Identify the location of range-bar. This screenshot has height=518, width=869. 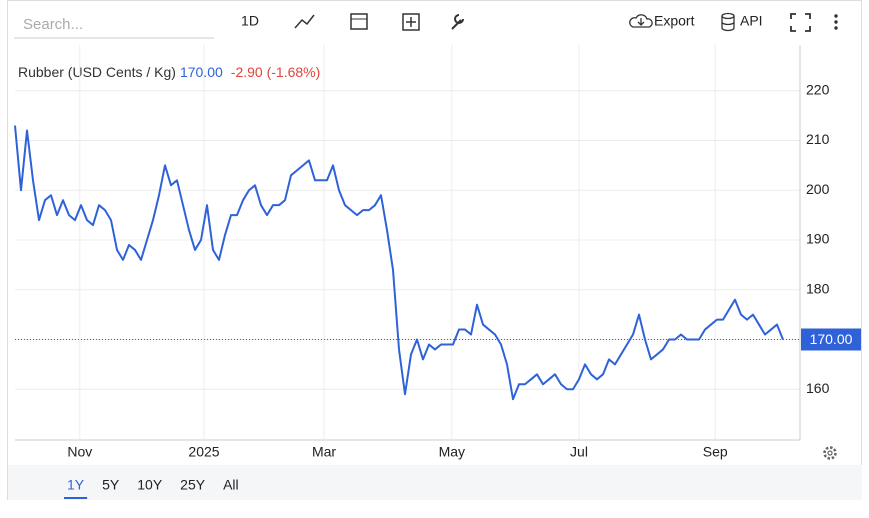
(435, 482).